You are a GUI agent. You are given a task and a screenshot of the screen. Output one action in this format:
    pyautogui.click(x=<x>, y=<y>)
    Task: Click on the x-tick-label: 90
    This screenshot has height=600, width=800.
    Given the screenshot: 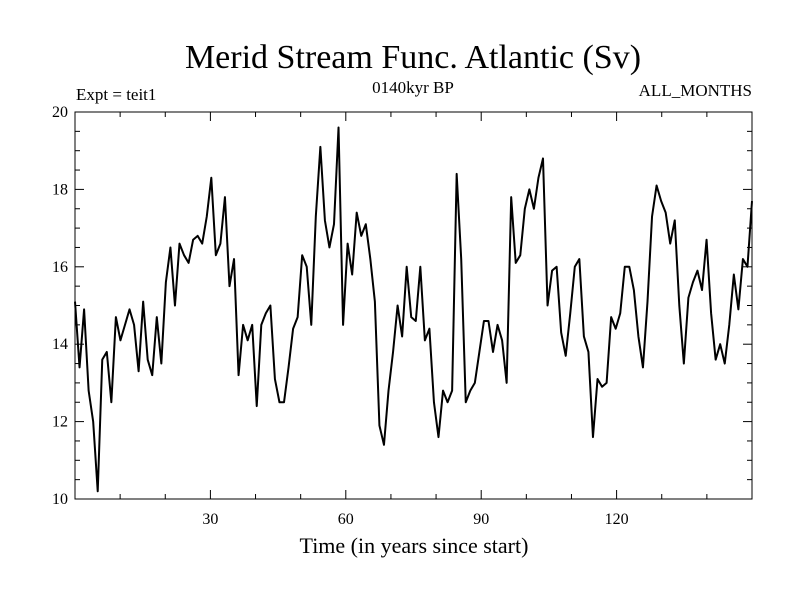 What is the action you would take?
    pyautogui.click(x=481, y=519)
    